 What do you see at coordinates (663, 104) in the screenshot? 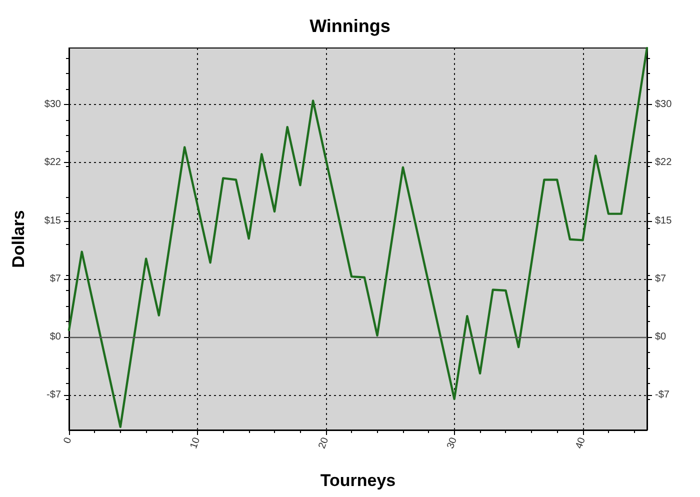
I see `y2-tick-label: $30` at bounding box center [663, 104].